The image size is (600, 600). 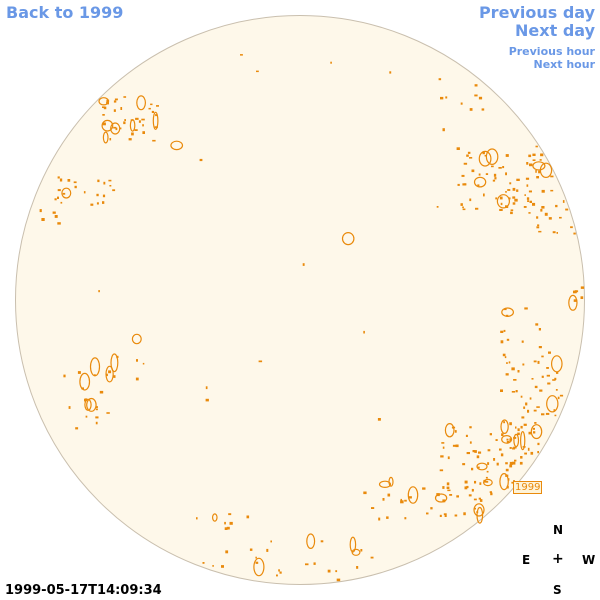 What do you see at coordinates (65, 12) in the screenshot?
I see `back-to-year-link: Back to 1999` at bounding box center [65, 12].